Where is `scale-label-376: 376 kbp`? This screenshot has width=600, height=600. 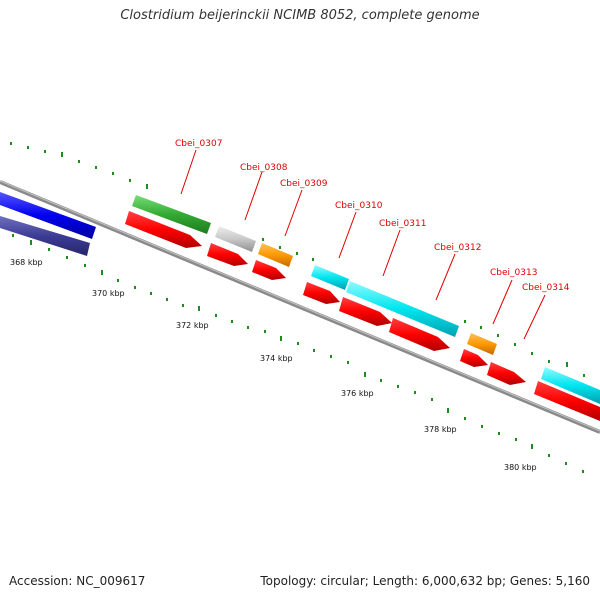 scale-label-376: 376 kbp is located at coordinates (357, 393).